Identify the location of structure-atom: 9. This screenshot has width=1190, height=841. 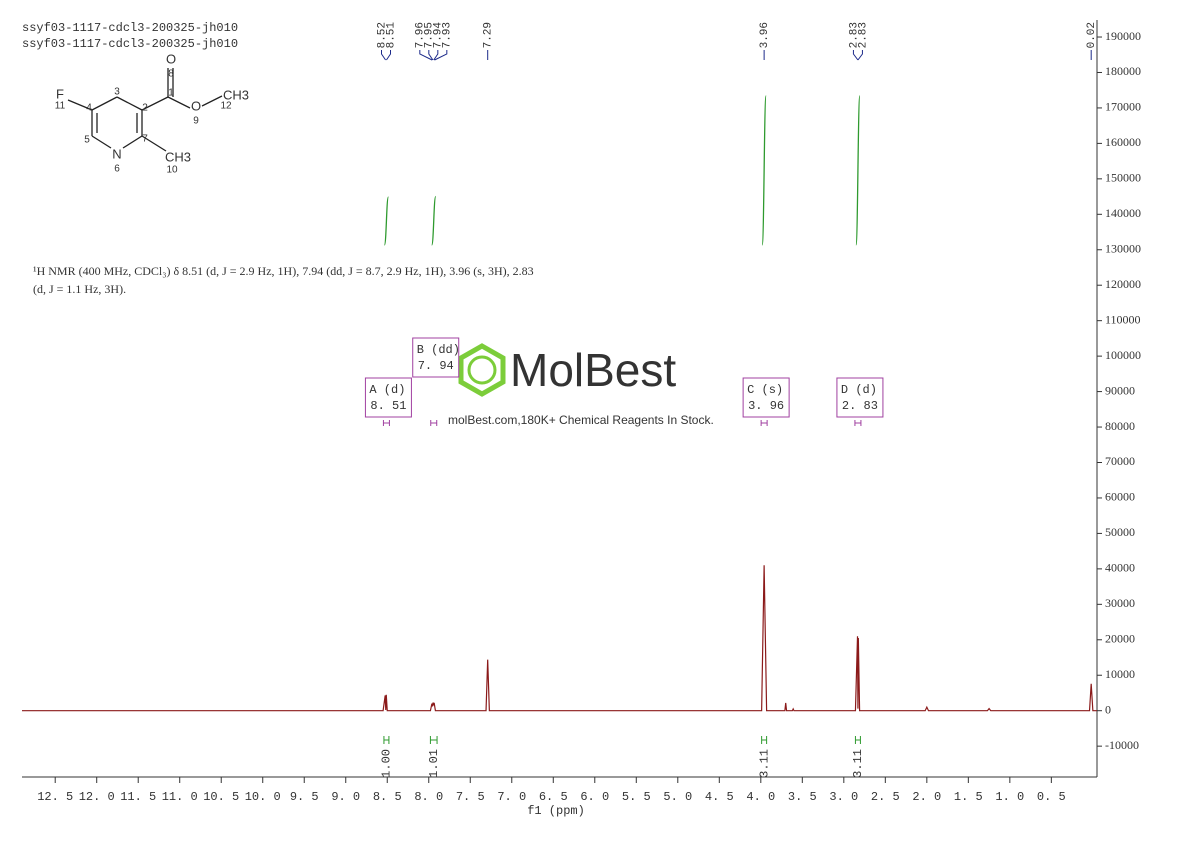
(196, 121).